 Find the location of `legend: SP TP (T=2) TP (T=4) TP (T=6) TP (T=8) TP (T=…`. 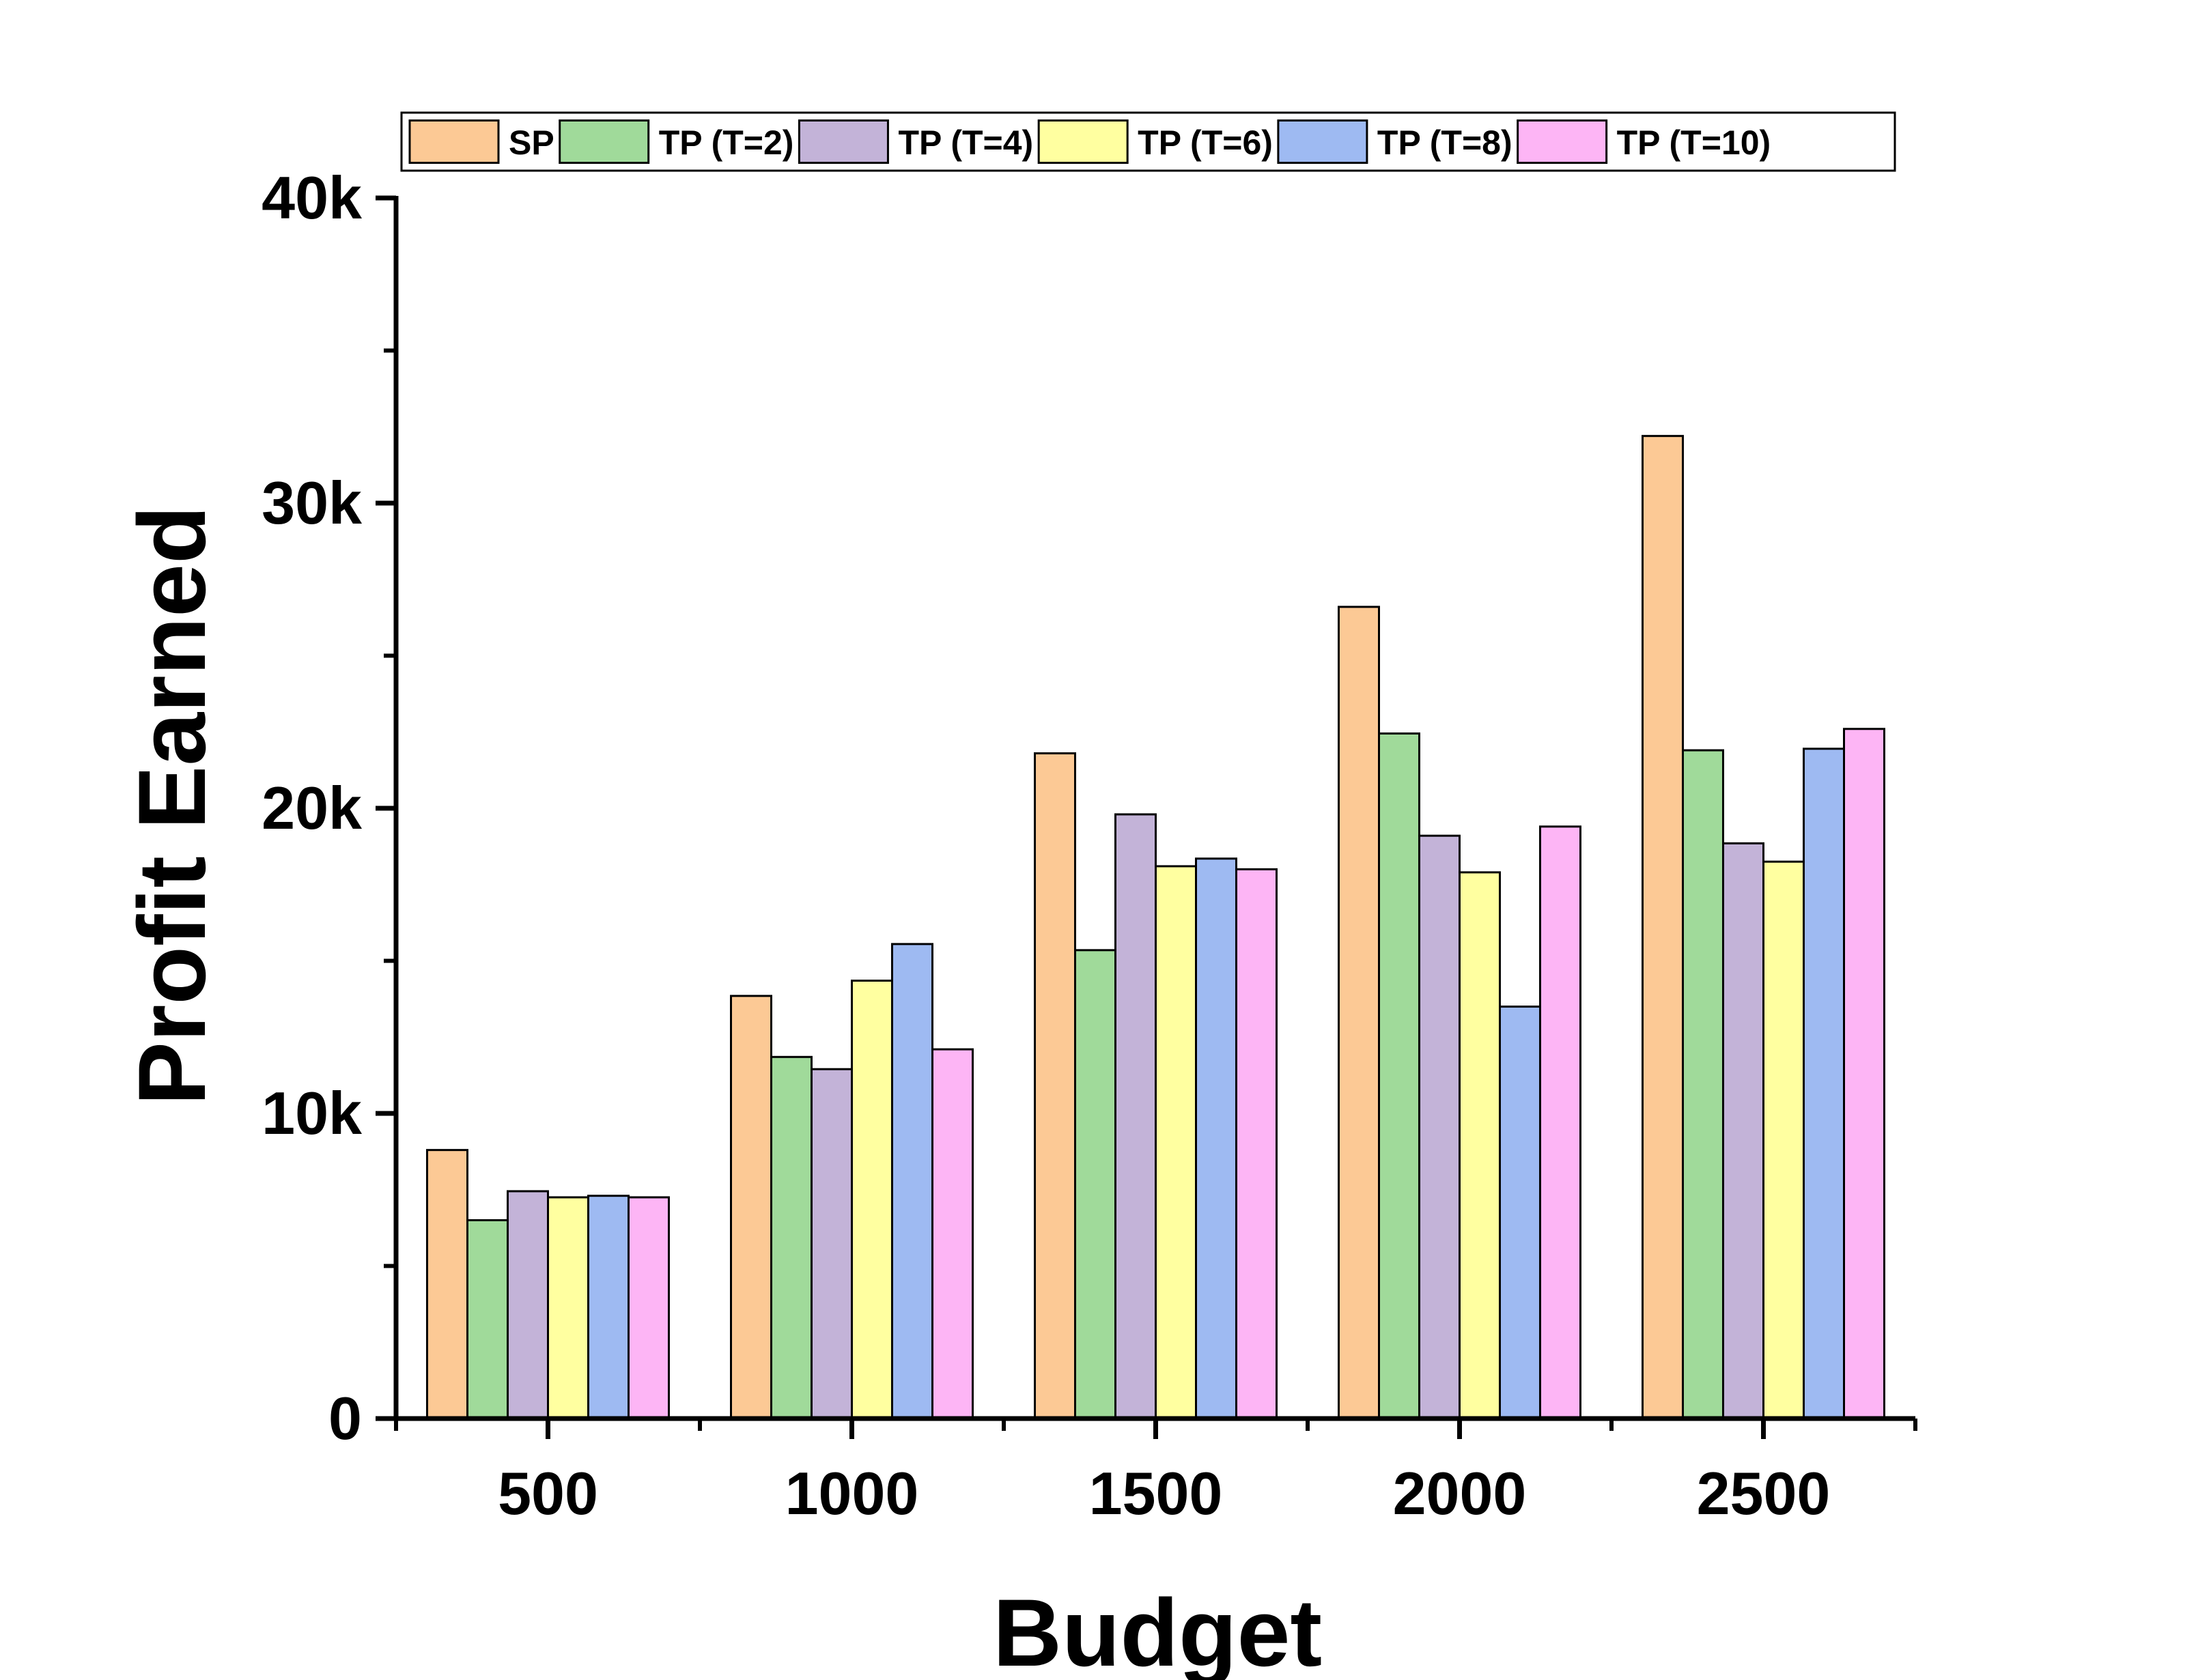

legend: SP TP (T=2) TP (T=4) TP (T=6) TP (T=8) TP (T=… is located at coordinates (1148, 141).